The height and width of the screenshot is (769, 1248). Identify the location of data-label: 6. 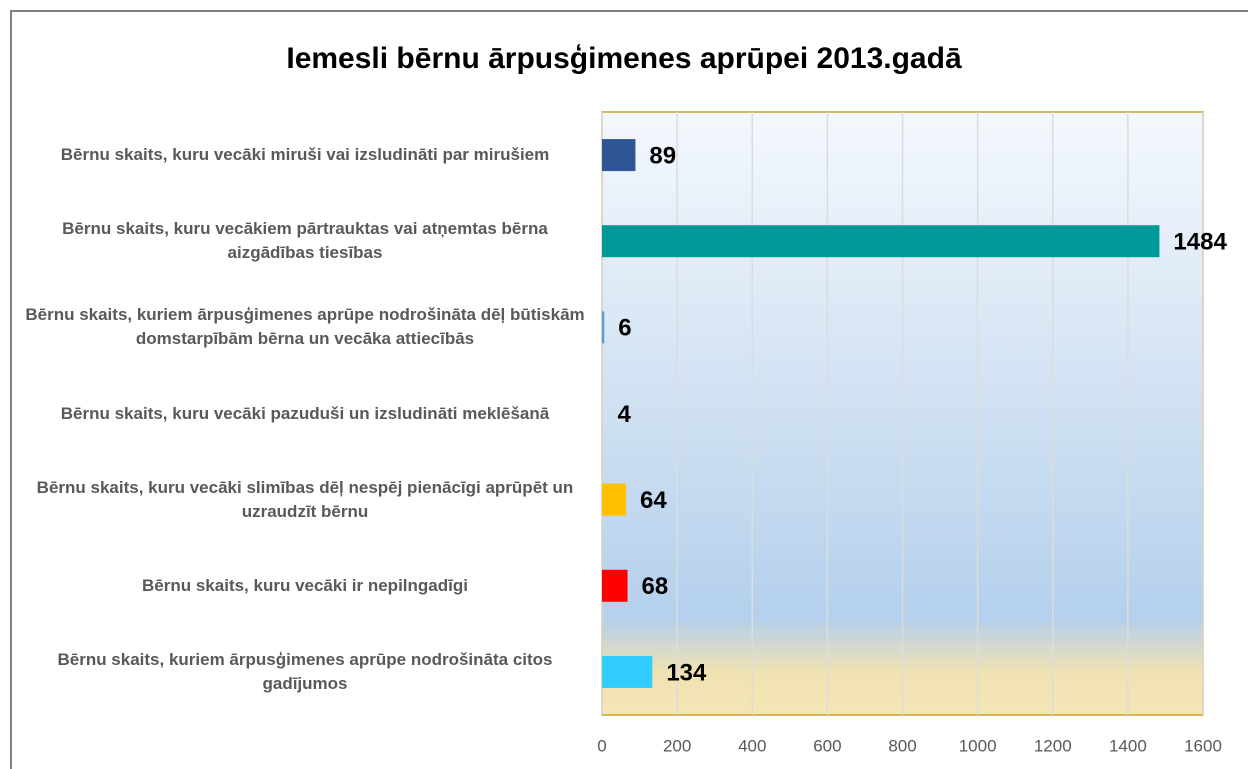
(624, 328).